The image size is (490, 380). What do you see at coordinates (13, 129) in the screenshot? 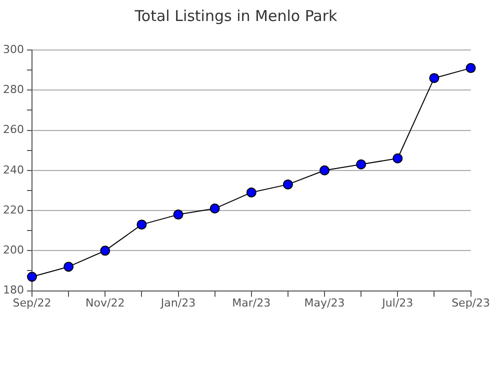
I see `y-tick-label: 260` at bounding box center [13, 129].